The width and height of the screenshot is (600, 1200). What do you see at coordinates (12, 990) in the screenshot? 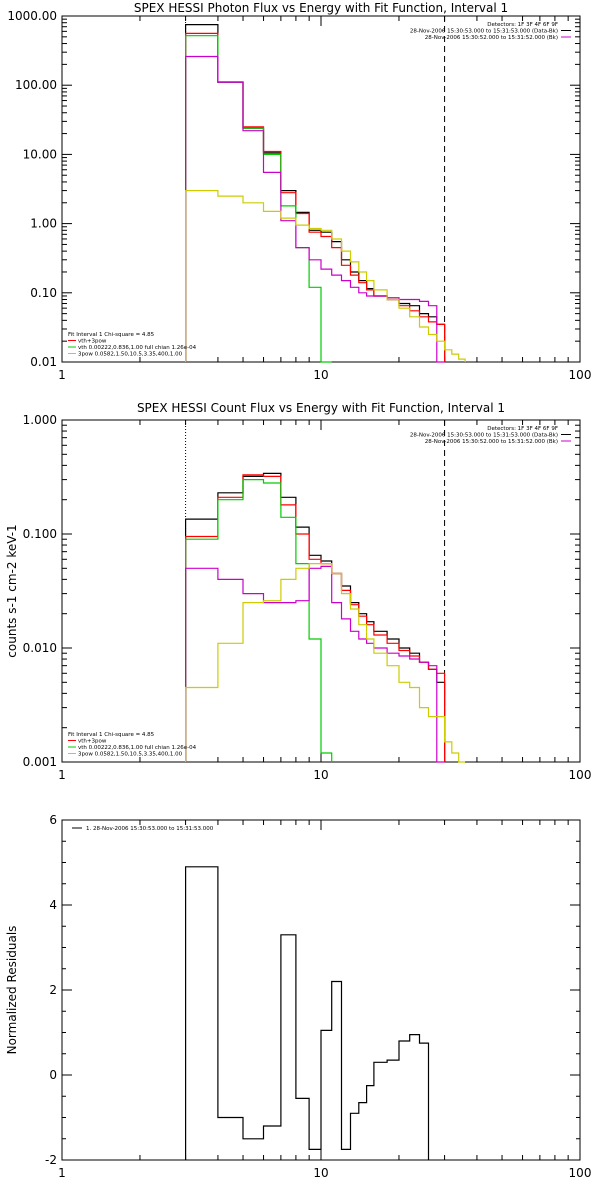
I see `y-axis-label: Normalized Residuals` at bounding box center [12, 990].